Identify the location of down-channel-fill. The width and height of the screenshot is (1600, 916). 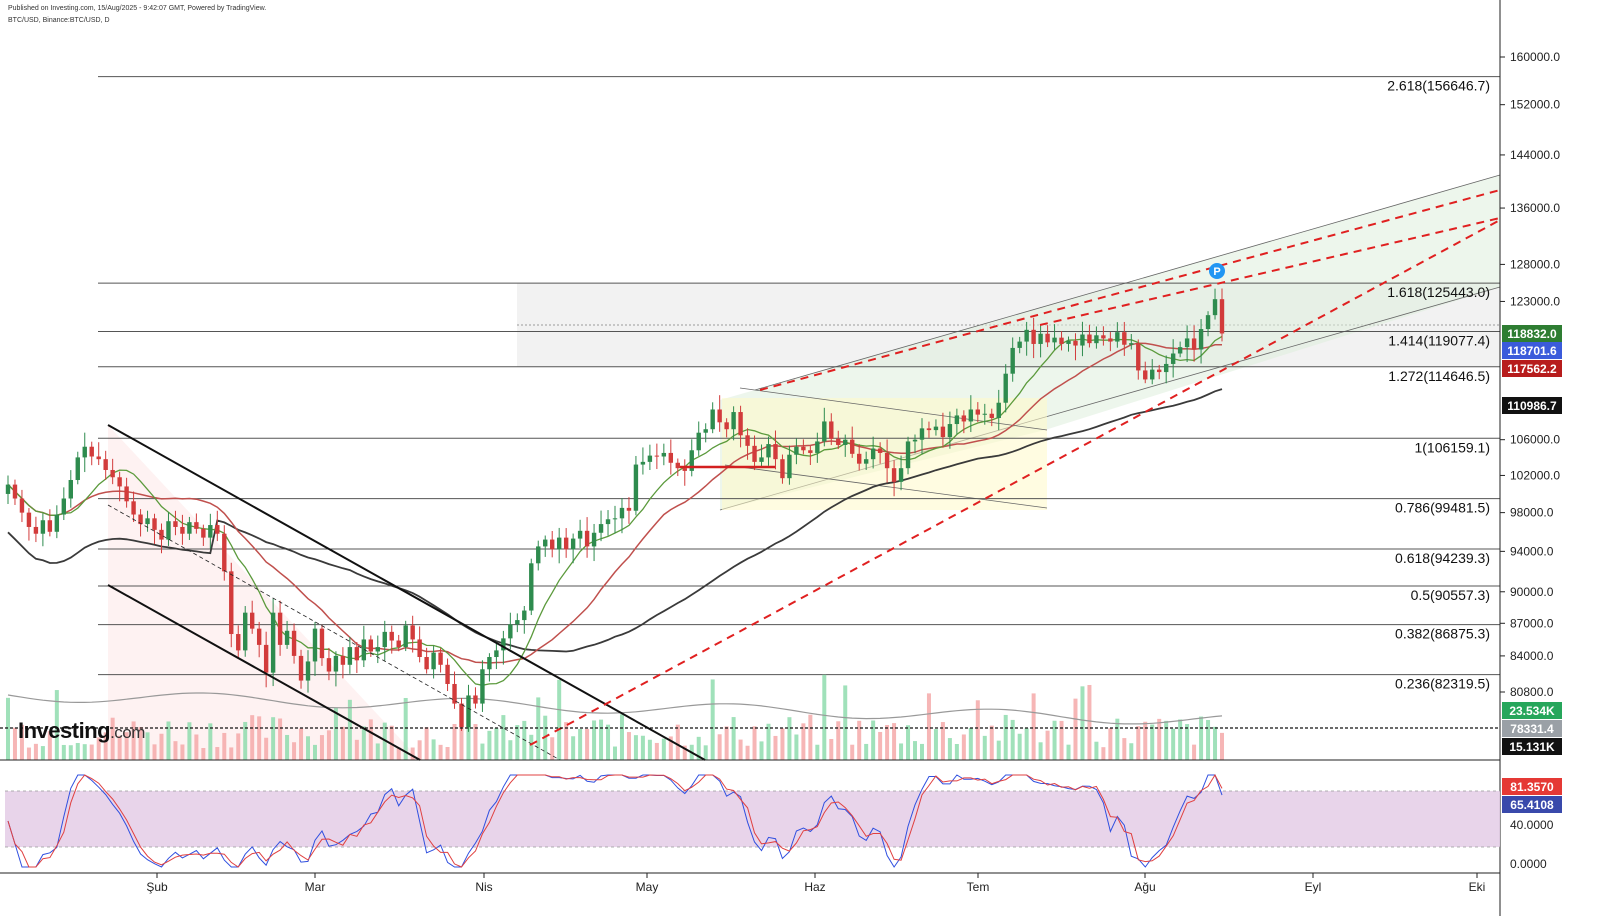
(264, 592).